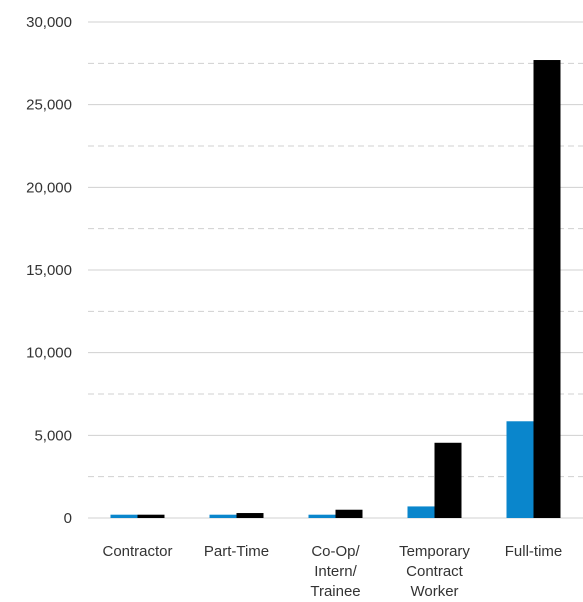 The height and width of the screenshot is (602, 583). Describe the element at coordinates (236, 551) in the screenshot. I see `x-category-label: Part-Time` at that location.